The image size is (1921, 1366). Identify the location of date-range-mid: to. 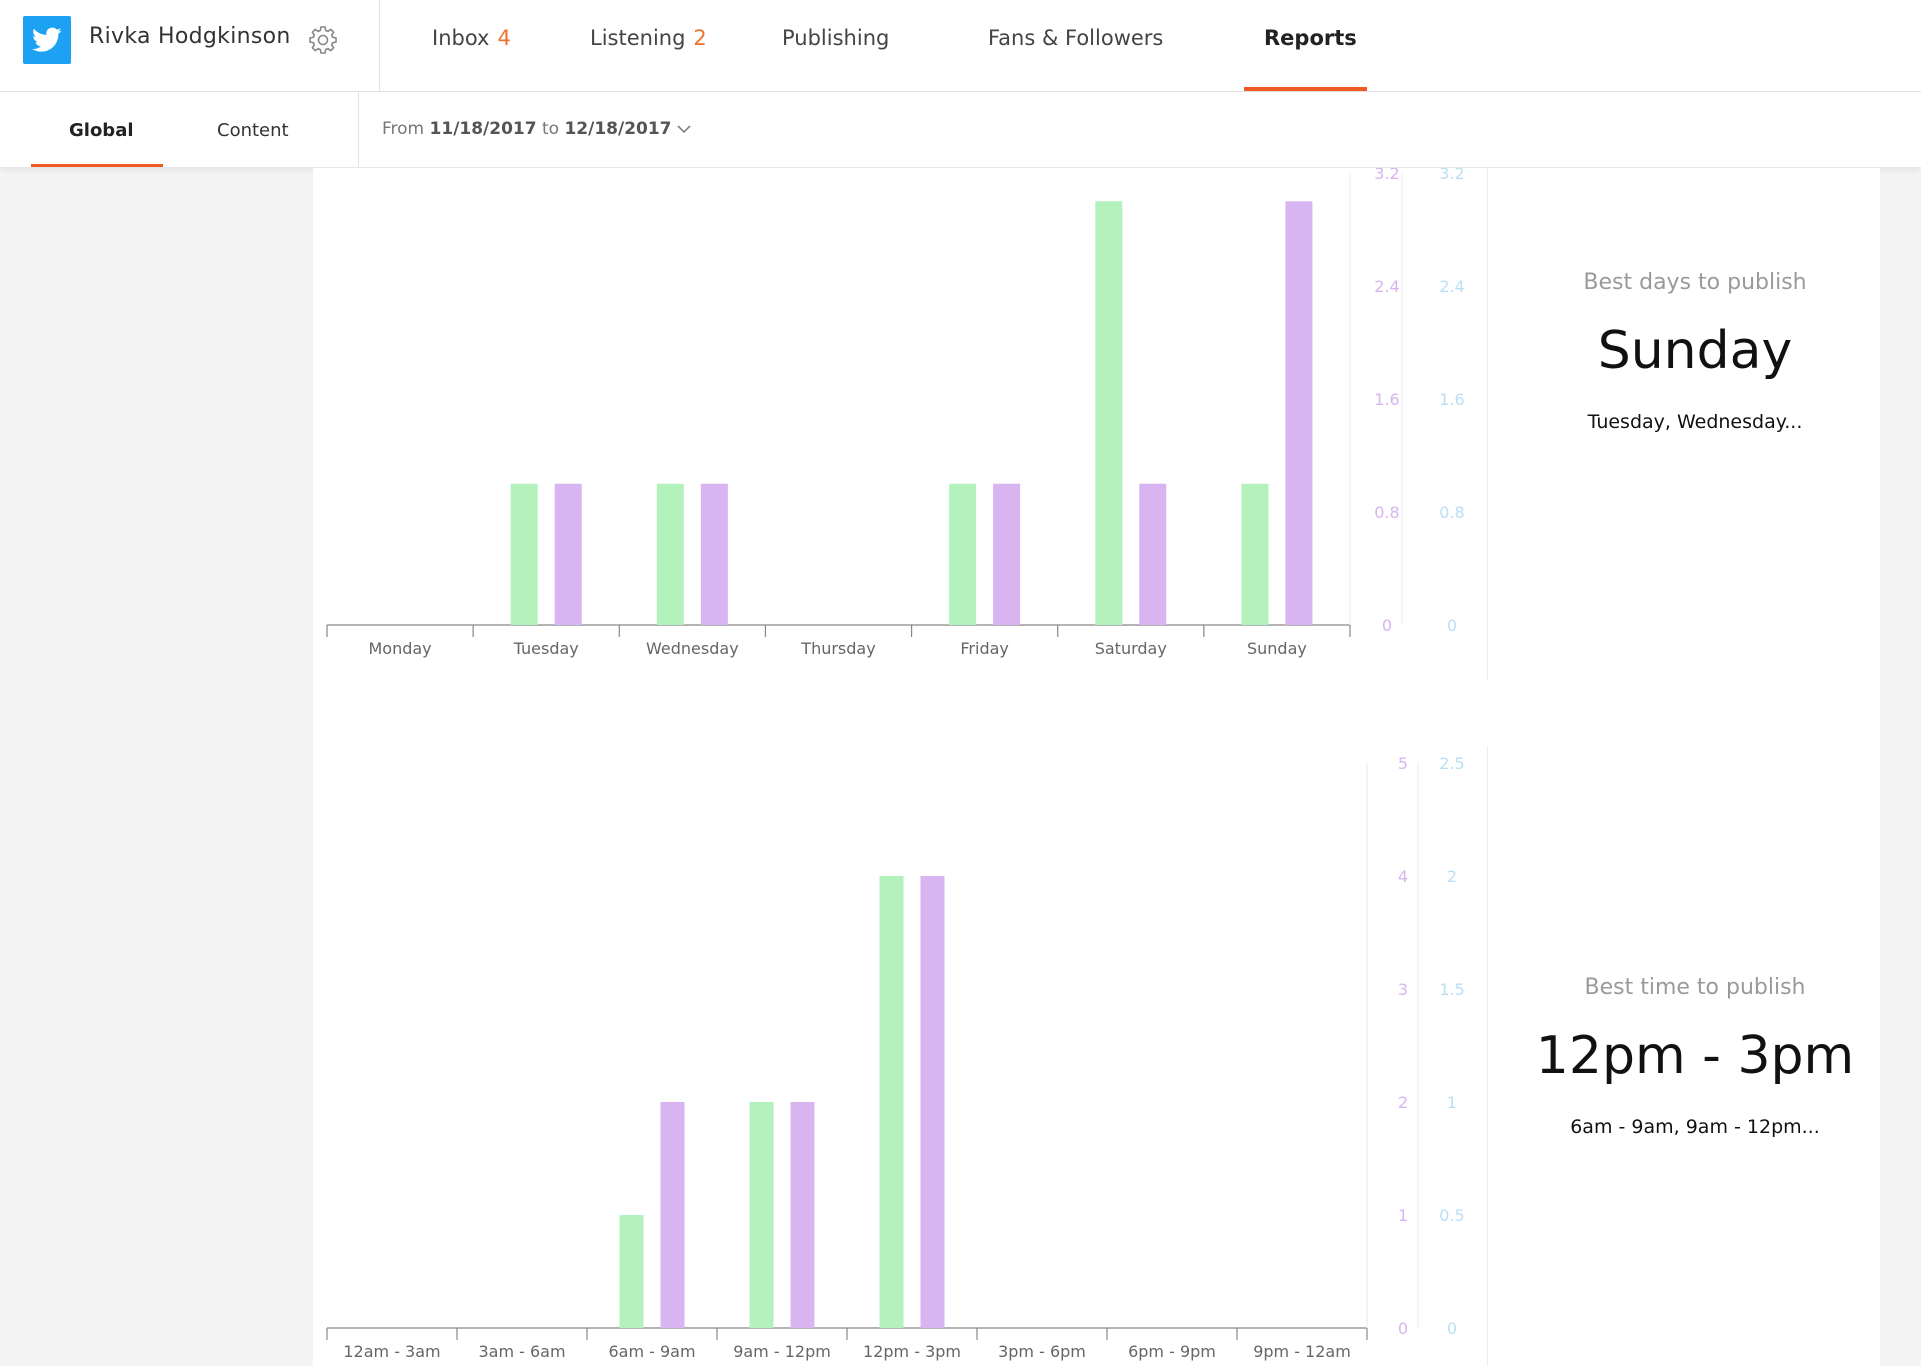
(550, 129).